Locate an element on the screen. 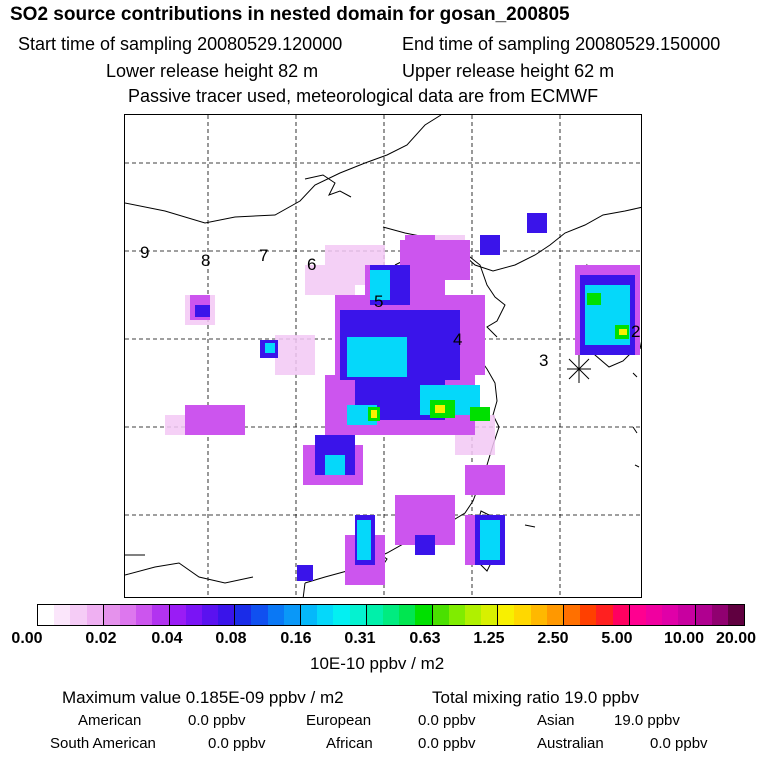 Image resolution: width=768 pixels, height=768 pixels. colorbar is located at coordinates (391, 615).